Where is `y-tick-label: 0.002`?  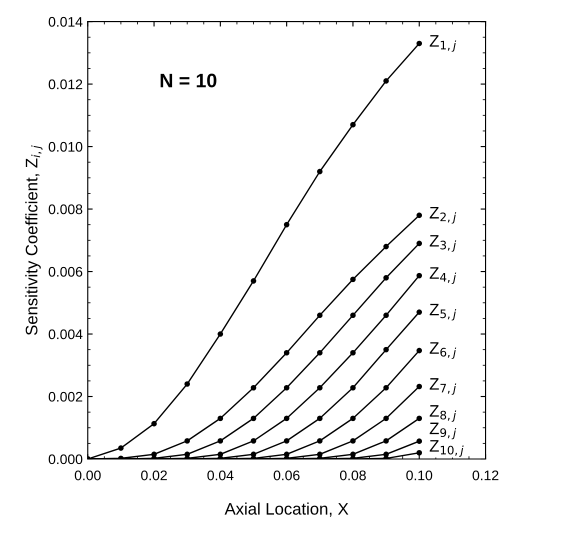 y-tick-label: 0.002 is located at coordinates (65, 397).